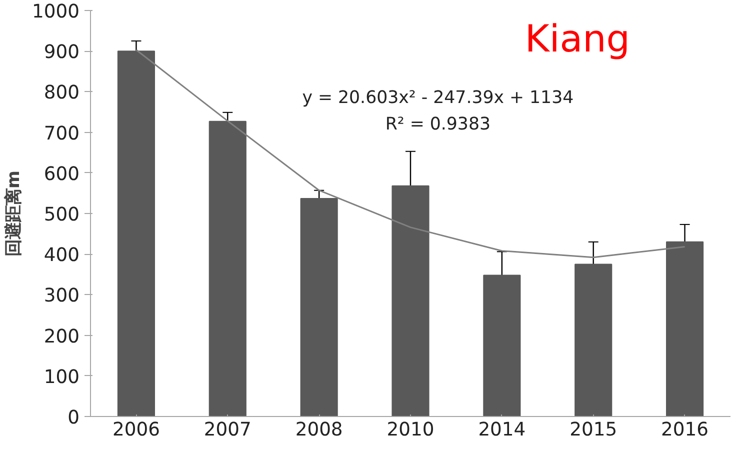 The height and width of the screenshot is (461, 750). Describe the element at coordinates (62, 255) in the screenshot. I see `y-tick-label: 400` at that location.